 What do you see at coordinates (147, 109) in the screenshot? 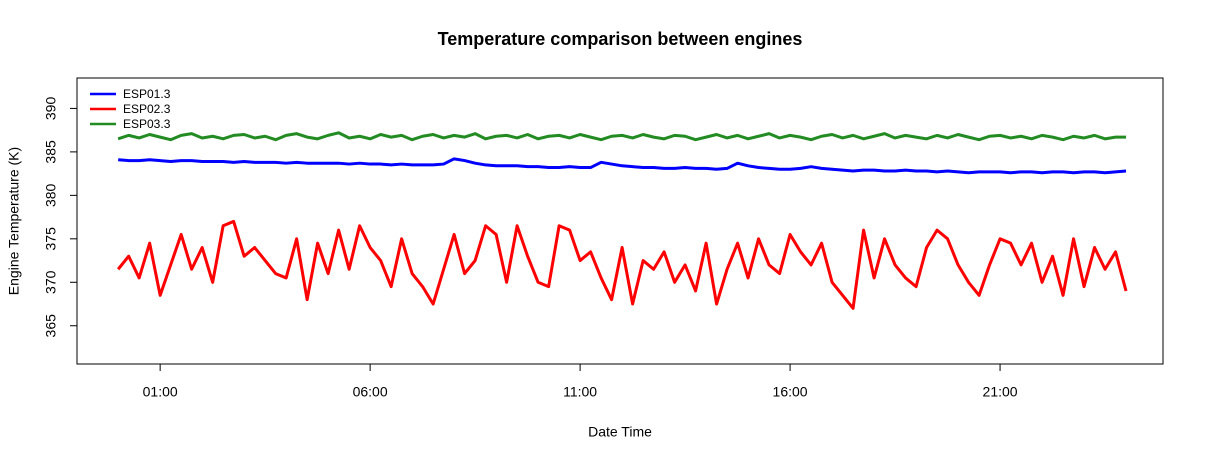
I see `legend-label: ESP02.3` at bounding box center [147, 109].